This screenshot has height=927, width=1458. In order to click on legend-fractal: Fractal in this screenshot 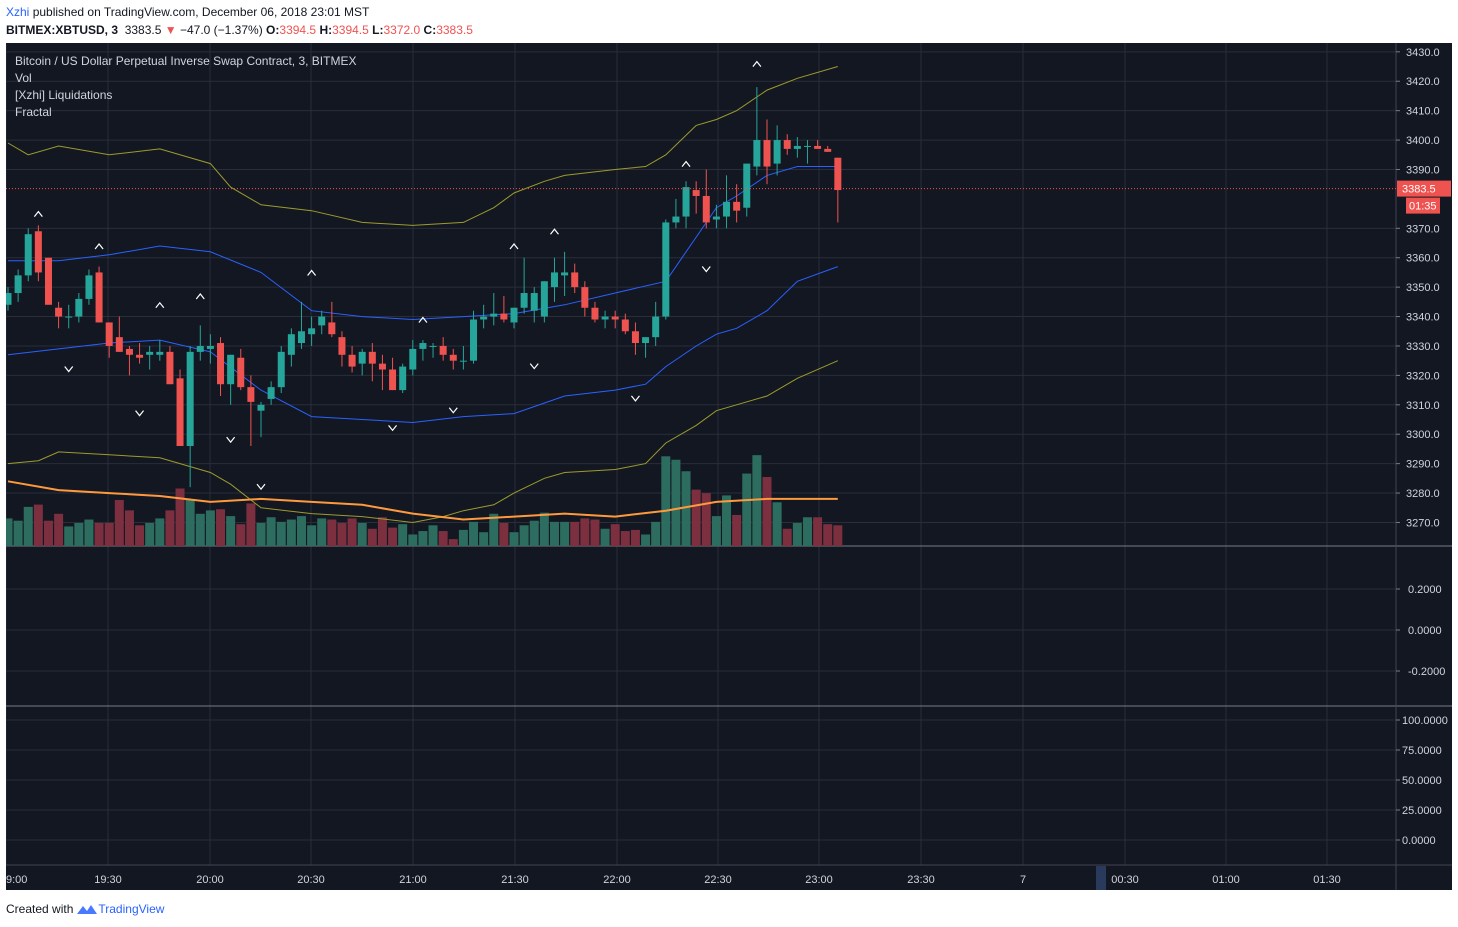, I will do `click(33, 112)`.